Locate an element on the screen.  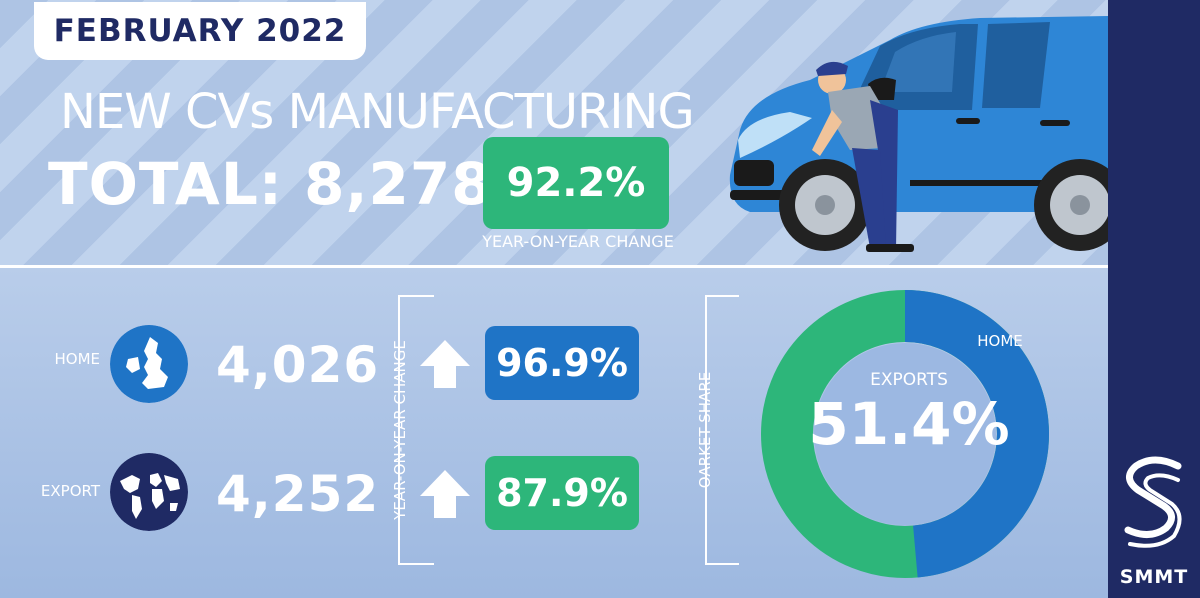
smmt-logo-icon is located at coordinates (1153, 502).